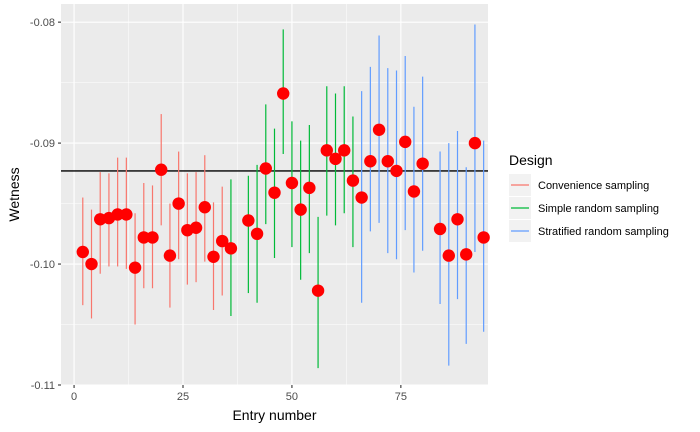 The width and height of the screenshot is (700, 432). What do you see at coordinates (531, 160) in the screenshot?
I see `legend-title: Design` at bounding box center [531, 160].